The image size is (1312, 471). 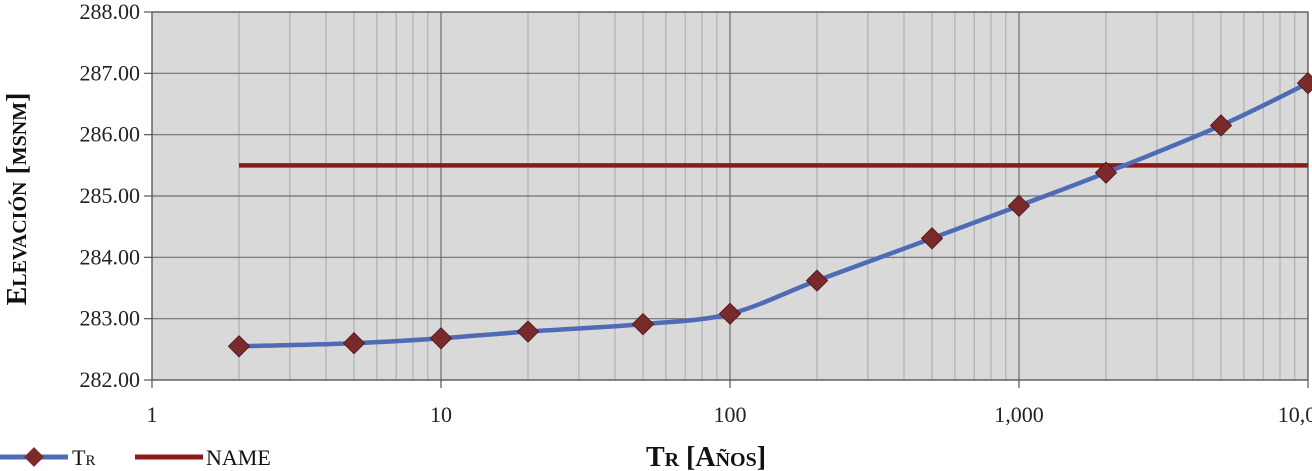 I want to click on x-tick-label: 10,000, so click(x=1295, y=414).